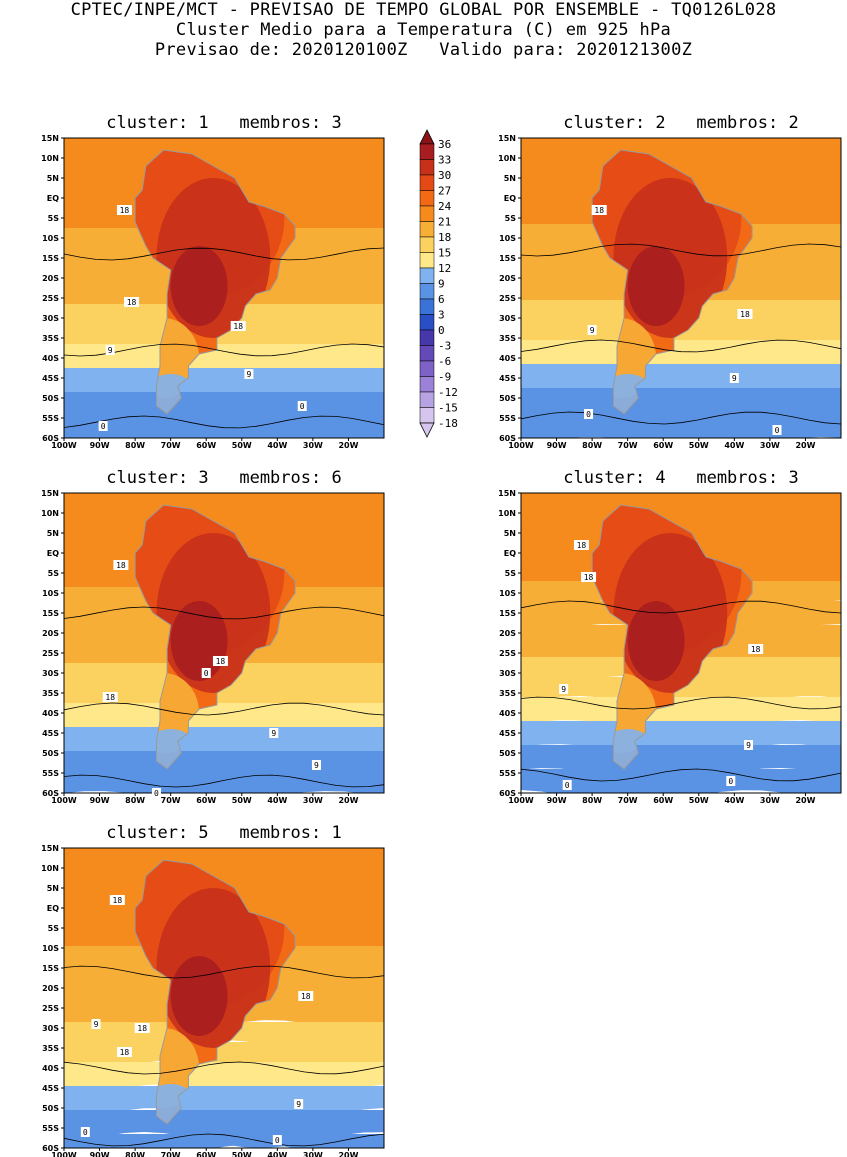  What do you see at coordinates (511, 218) in the screenshot?
I see `lat-tick-label: 5S` at bounding box center [511, 218].